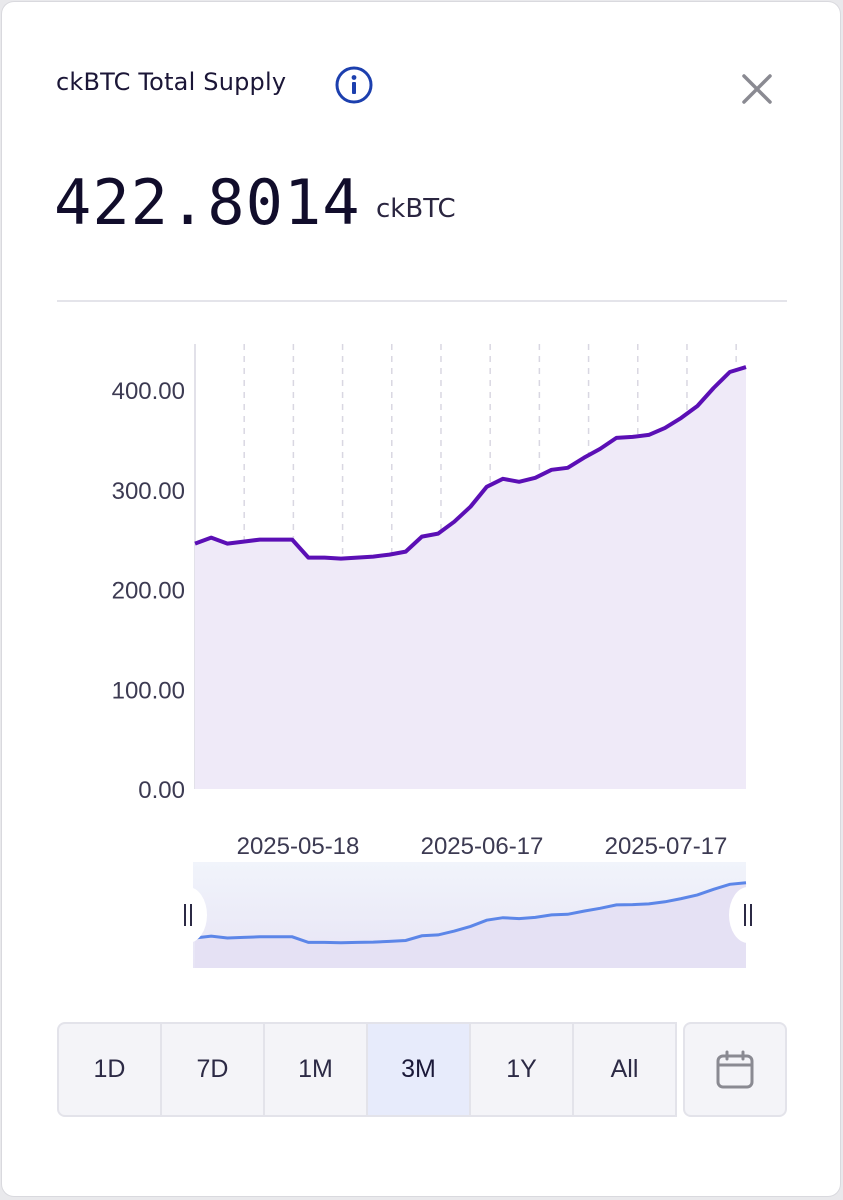 The image size is (843, 1200). What do you see at coordinates (148, 690) in the screenshot?
I see `y-tick-label: 100.00` at bounding box center [148, 690].